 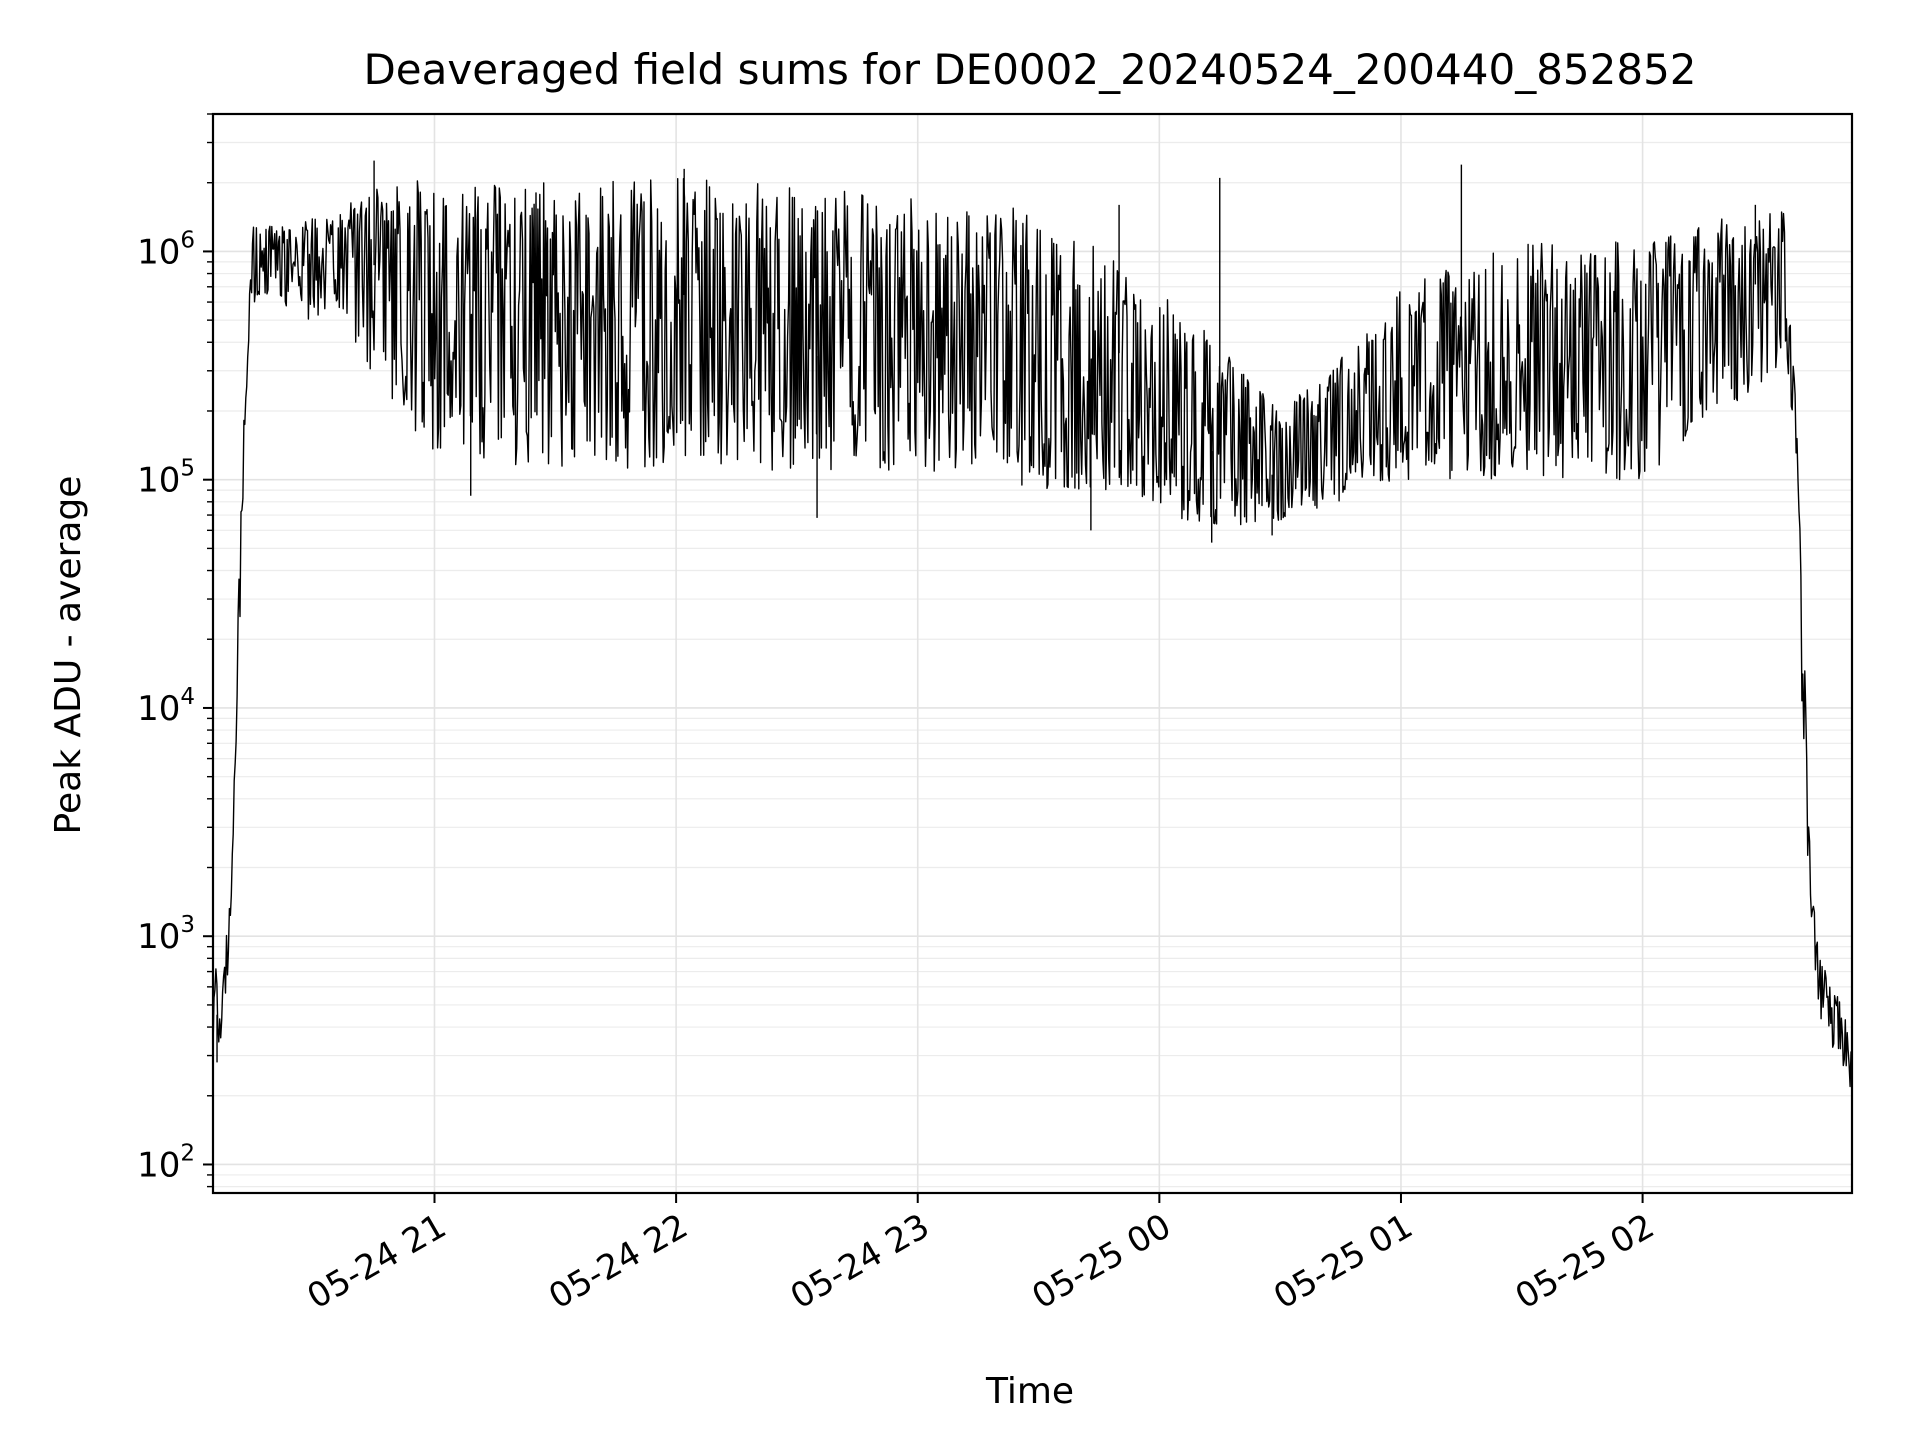 I want to click on y-tick-label: 10⁵, so click(x=166, y=478).